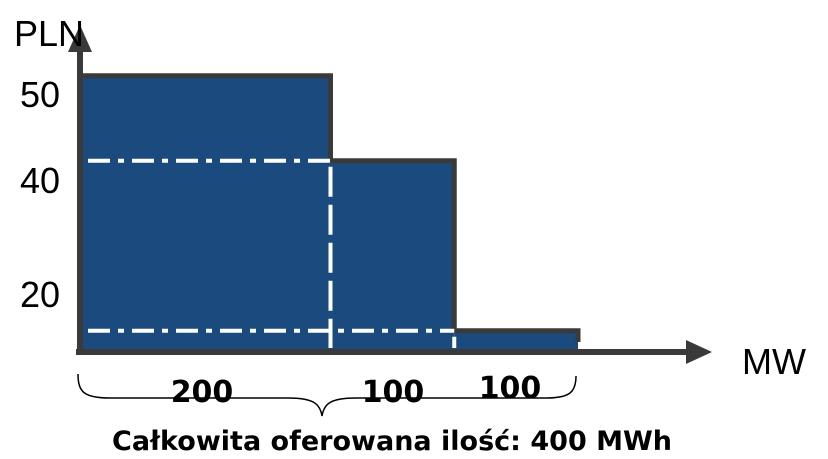 The height and width of the screenshot is (459, 828). Describe the element at coordinates (40, 180) in the screenshot. I see `y-tick-label: 40` at that location.